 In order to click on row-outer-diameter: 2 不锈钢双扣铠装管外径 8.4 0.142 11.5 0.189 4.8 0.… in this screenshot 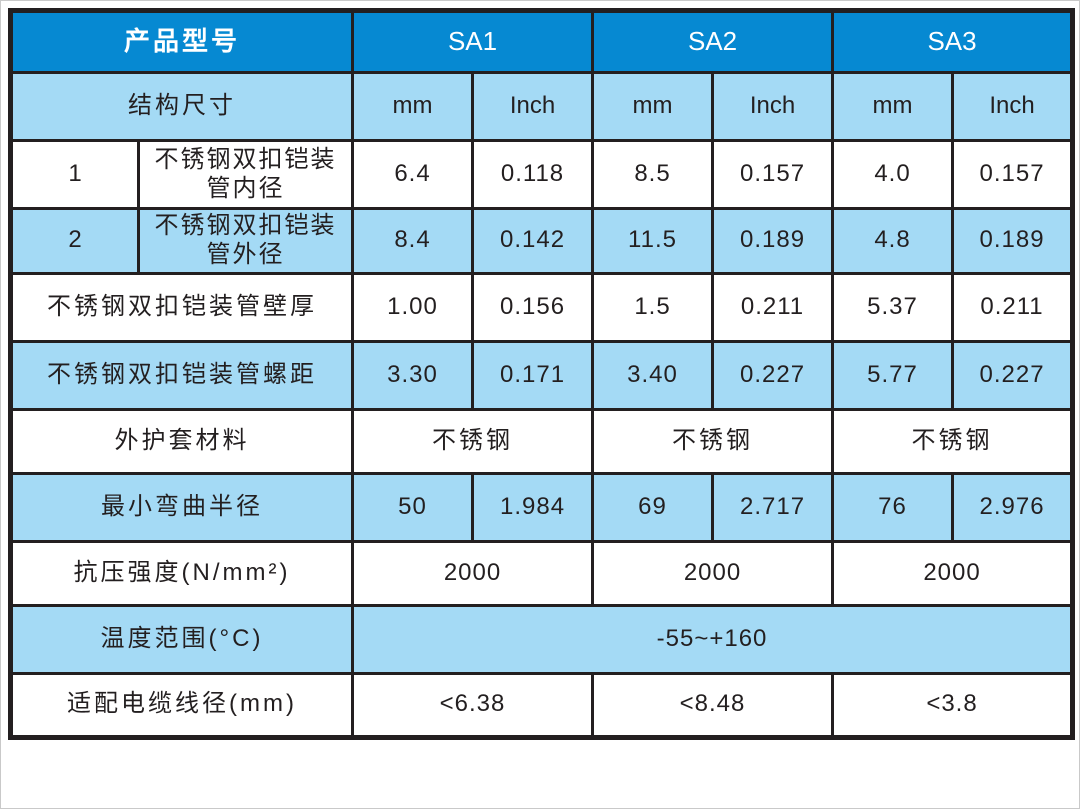, I will do `click(542, 241)`.